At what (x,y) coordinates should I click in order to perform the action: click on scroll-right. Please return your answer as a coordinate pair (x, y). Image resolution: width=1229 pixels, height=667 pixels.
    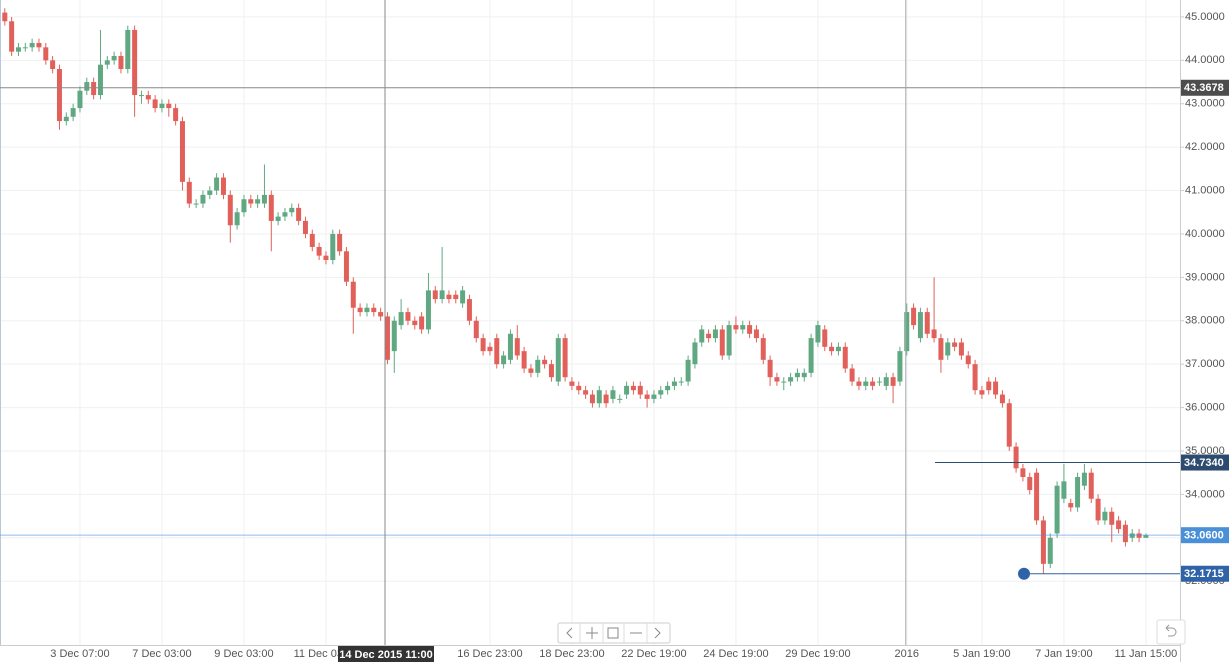
    Looking at the image, I should click on (657, 633).